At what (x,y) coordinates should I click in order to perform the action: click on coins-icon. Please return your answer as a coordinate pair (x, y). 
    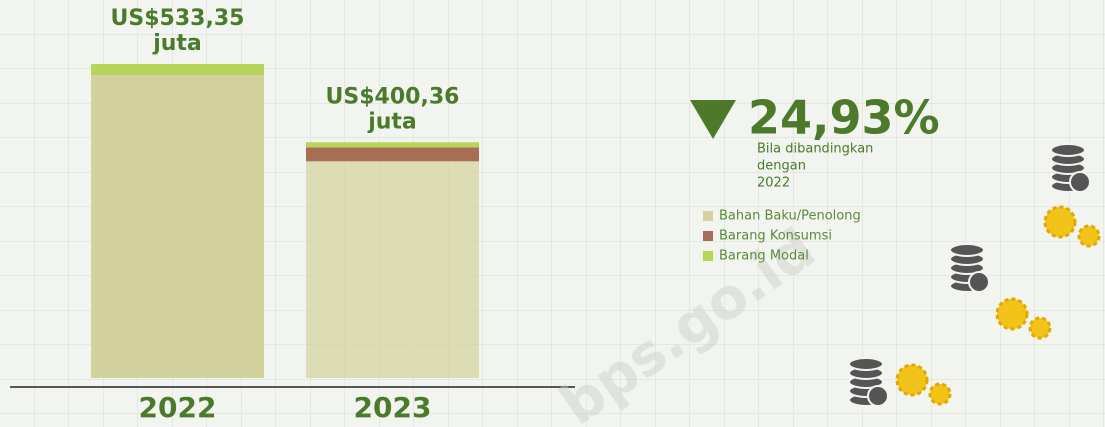
    Looking at the image, I should click on (969, 275).